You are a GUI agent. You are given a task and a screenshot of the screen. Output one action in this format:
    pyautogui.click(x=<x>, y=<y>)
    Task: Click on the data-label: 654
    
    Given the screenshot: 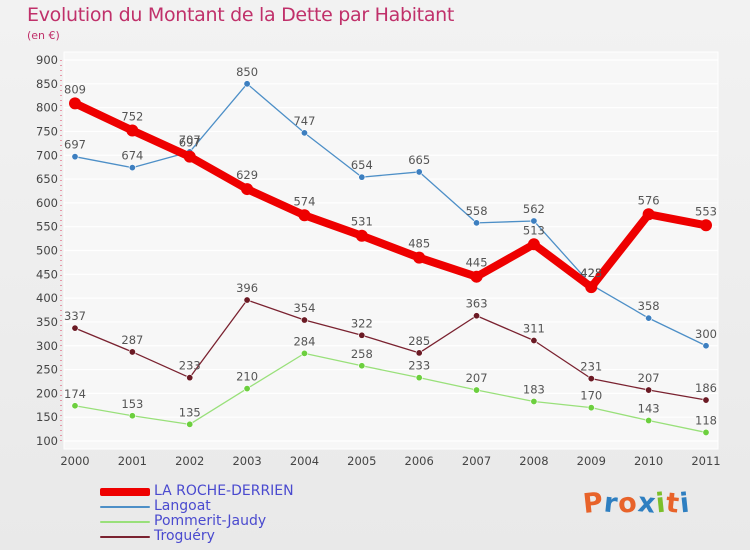 What is the action you would take?
    pyautogui.click(x=362, y=165)
    